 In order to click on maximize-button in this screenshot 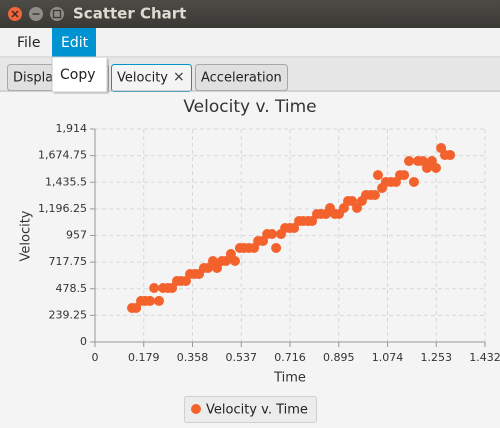, I will do `click(57, 14)`.